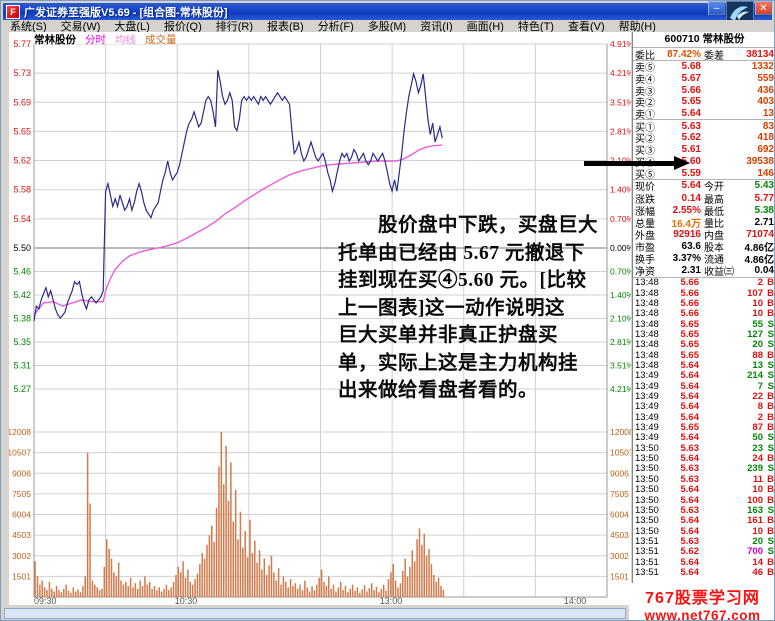  I want to click on ask-row: 卖③ 5.66 436, so click(704, 91).